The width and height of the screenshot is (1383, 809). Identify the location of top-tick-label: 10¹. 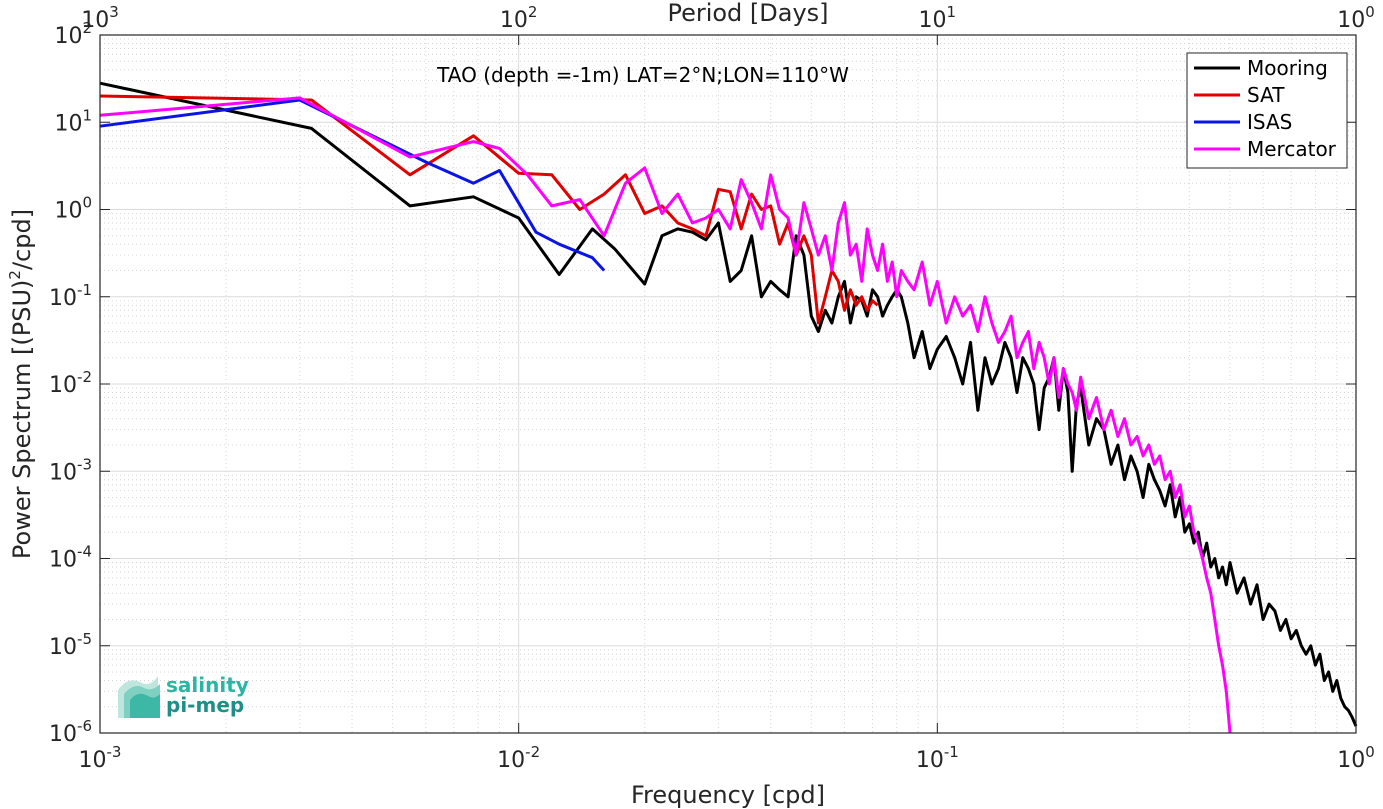
(938, 18).